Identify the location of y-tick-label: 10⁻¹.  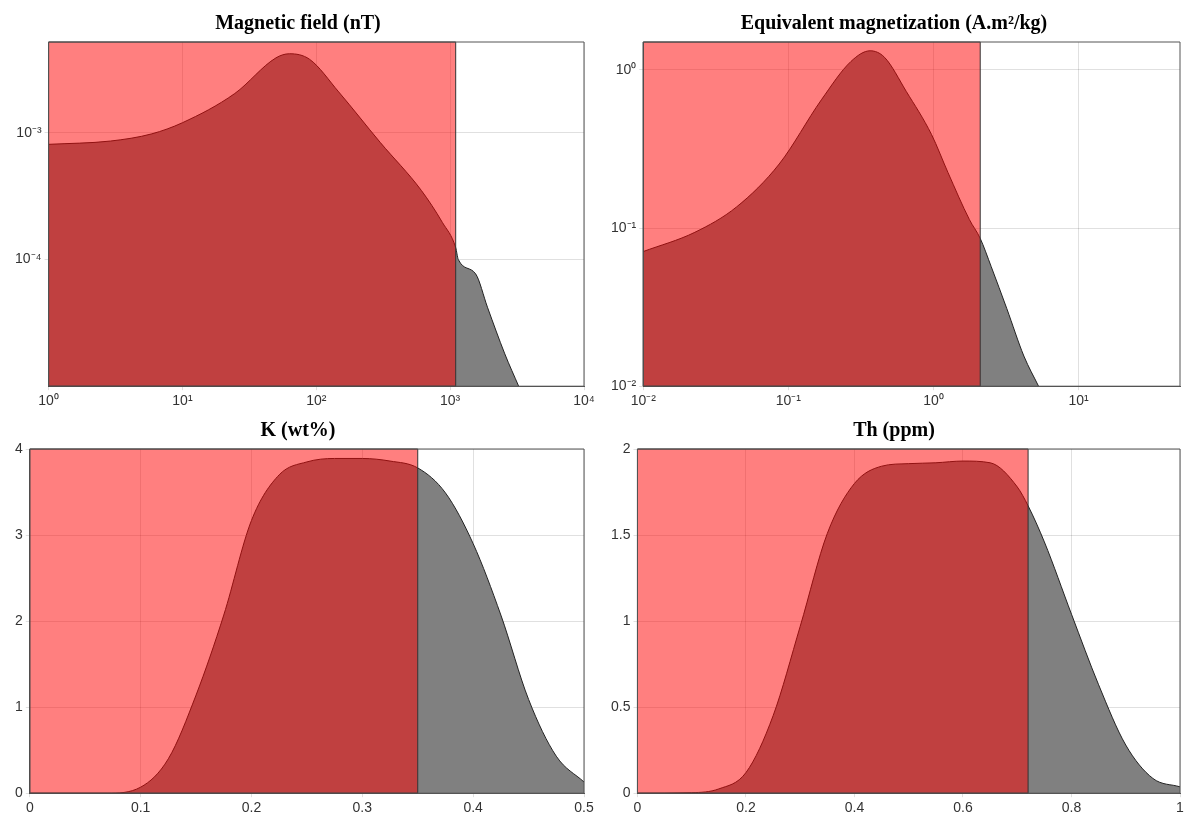
(624, 226).